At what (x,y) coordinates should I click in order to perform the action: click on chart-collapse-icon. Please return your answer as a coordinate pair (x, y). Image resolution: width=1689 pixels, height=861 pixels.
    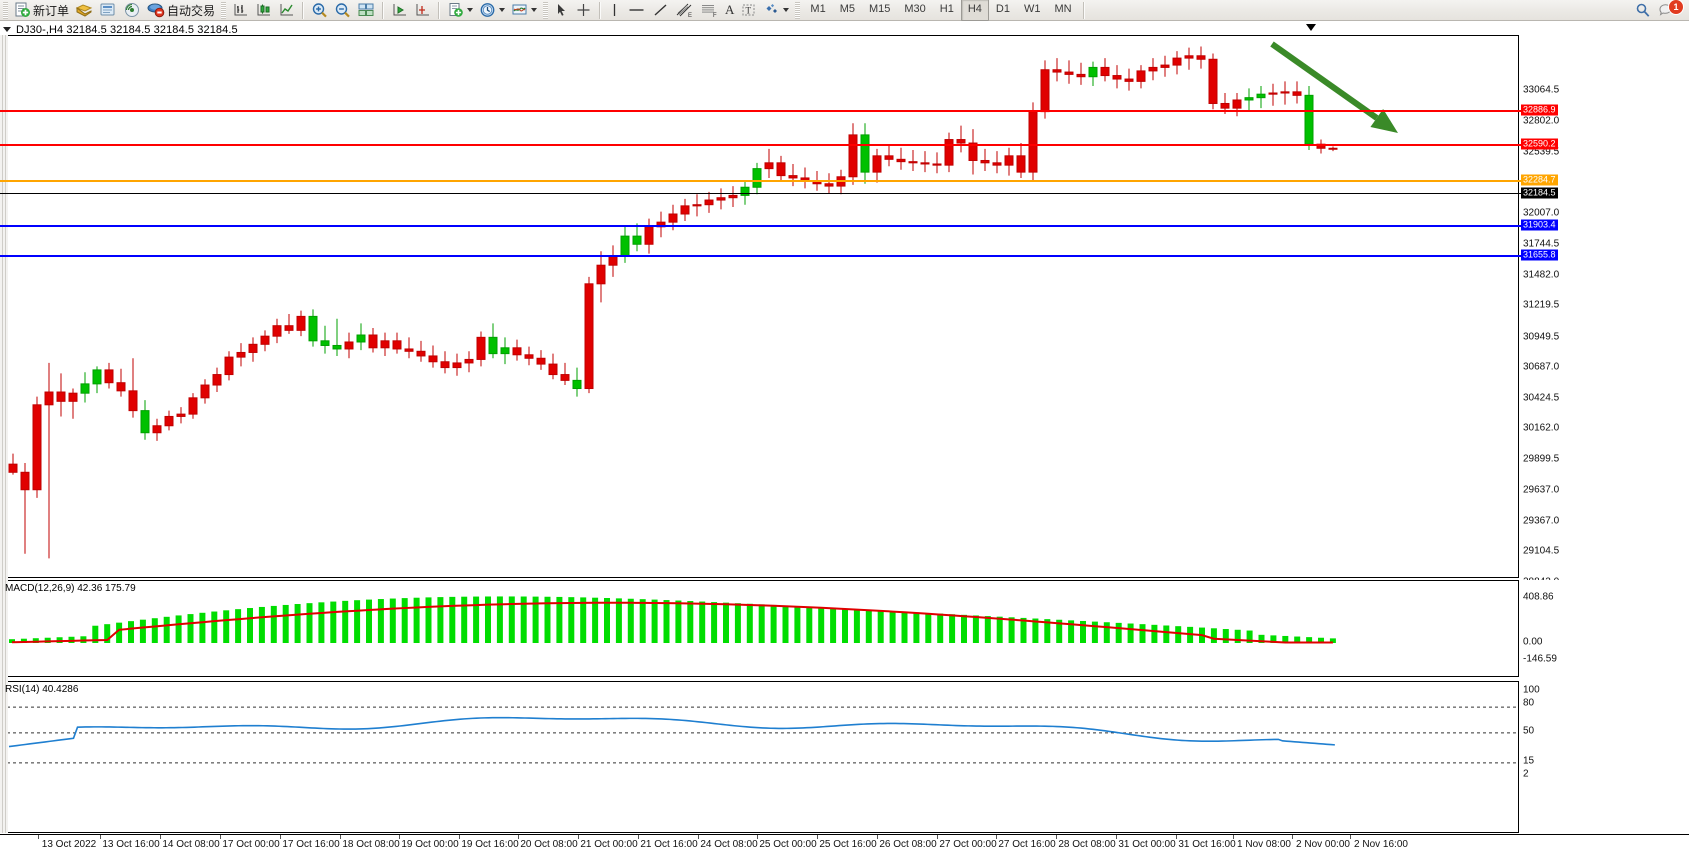
    Looking at the image, I should click on (7, 29).